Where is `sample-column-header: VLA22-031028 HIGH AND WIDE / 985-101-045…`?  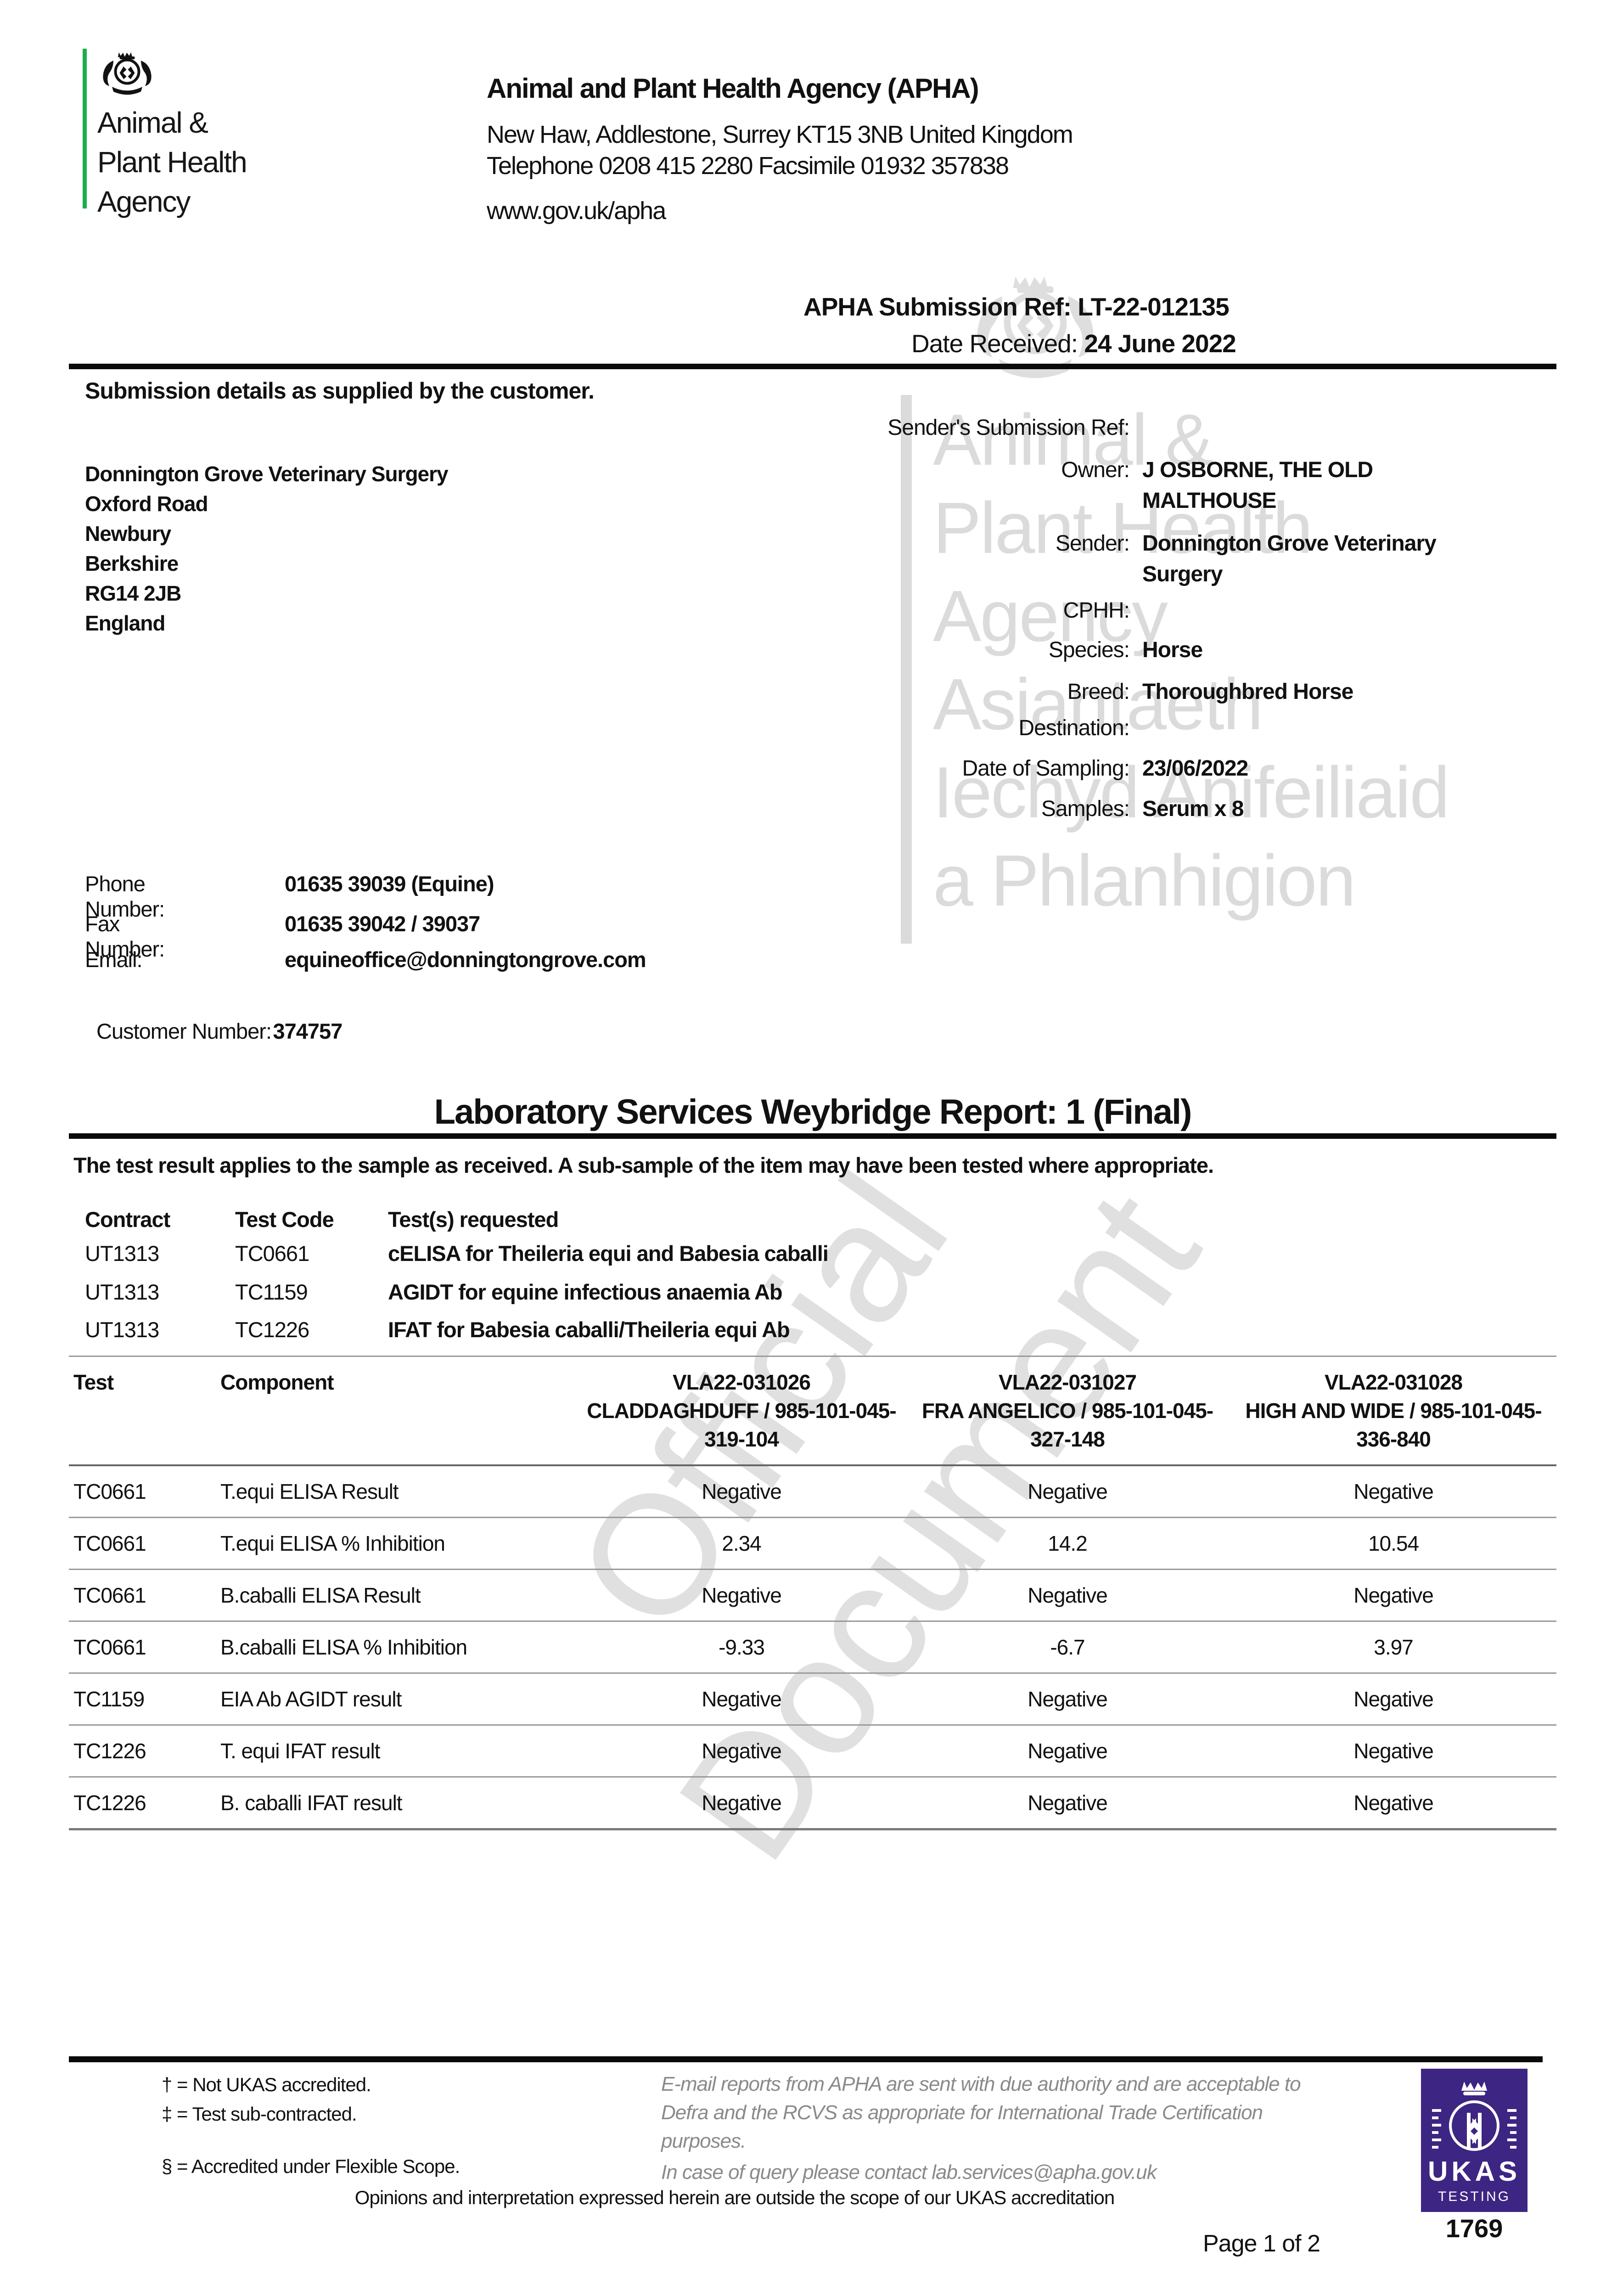 sample-column-header: VLA22-031028 HIGH AND WIDE / 985-101-045… is located at coordinates (1393, 1411).